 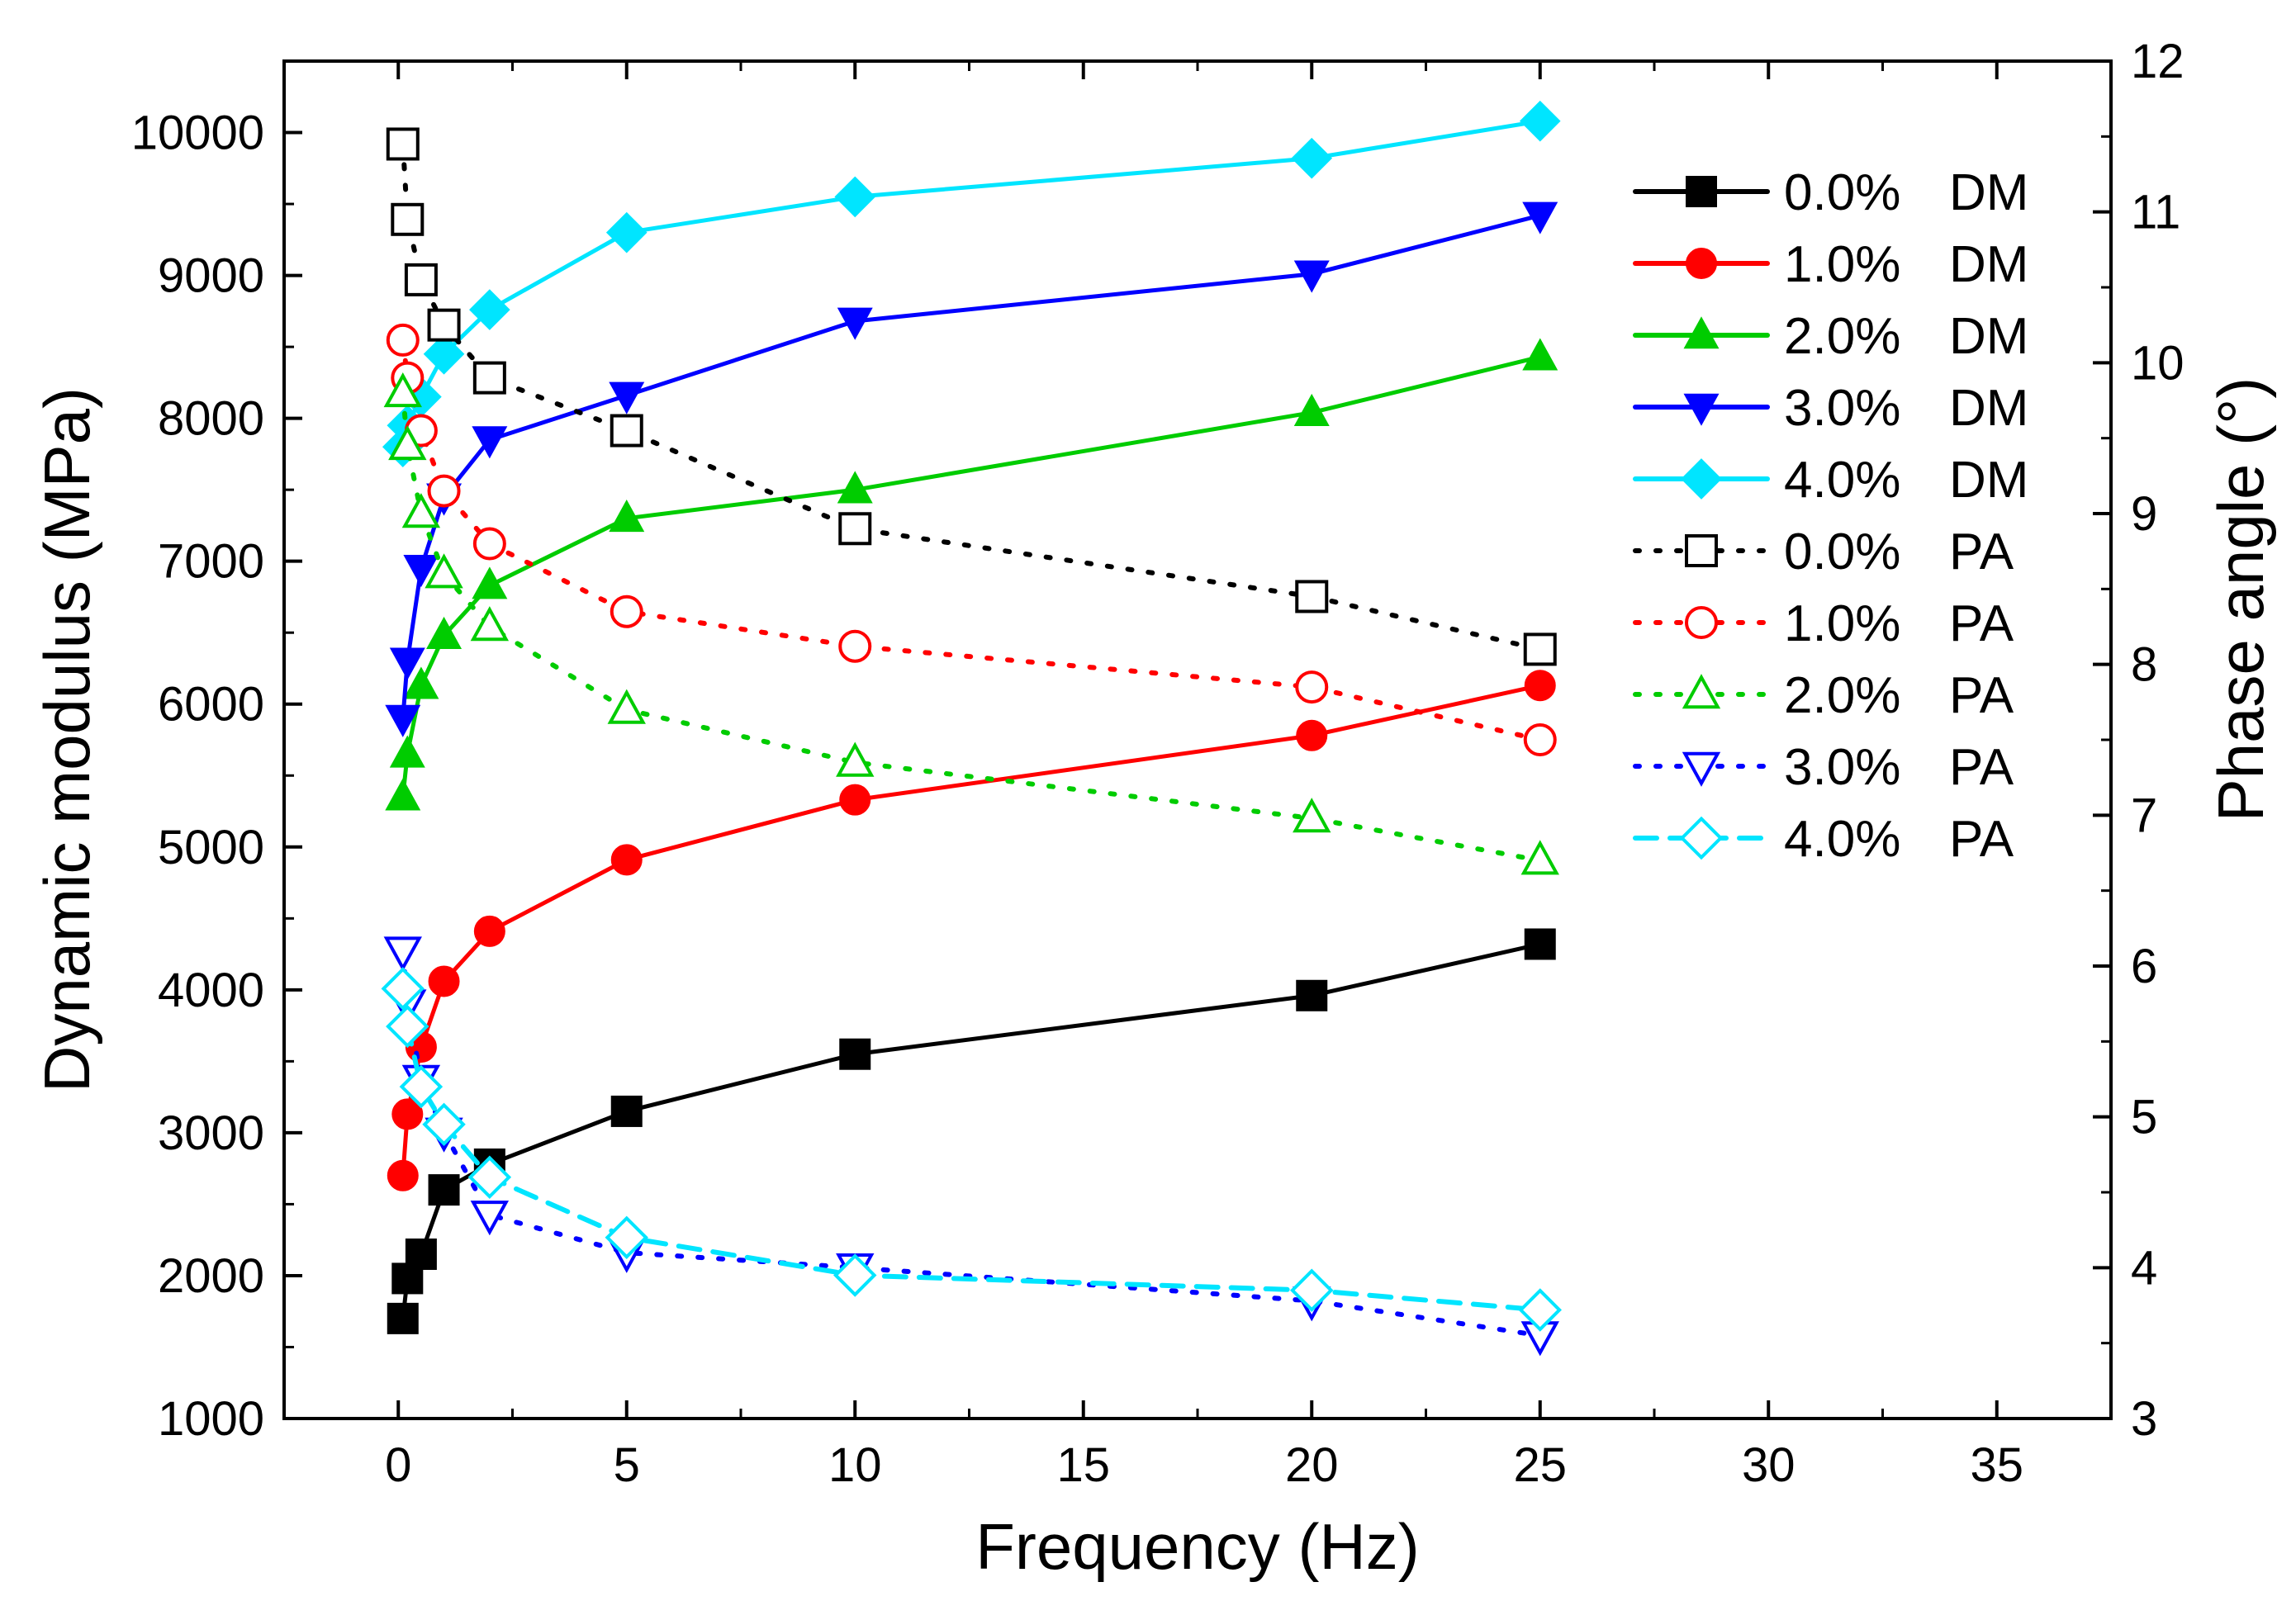 I want to click on legend-label: 2.0%, so click(x=1842, y=695).